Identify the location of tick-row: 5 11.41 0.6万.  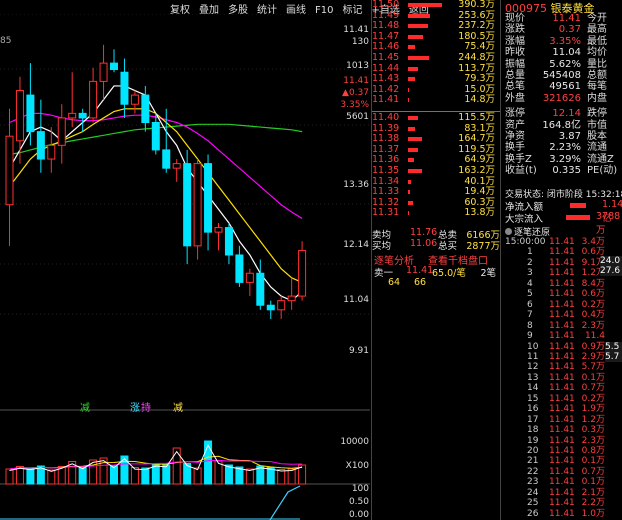
(563, 294).